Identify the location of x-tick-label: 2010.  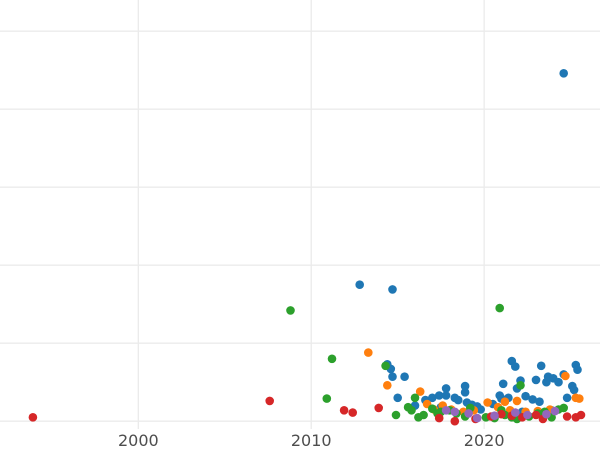
(311, 440).